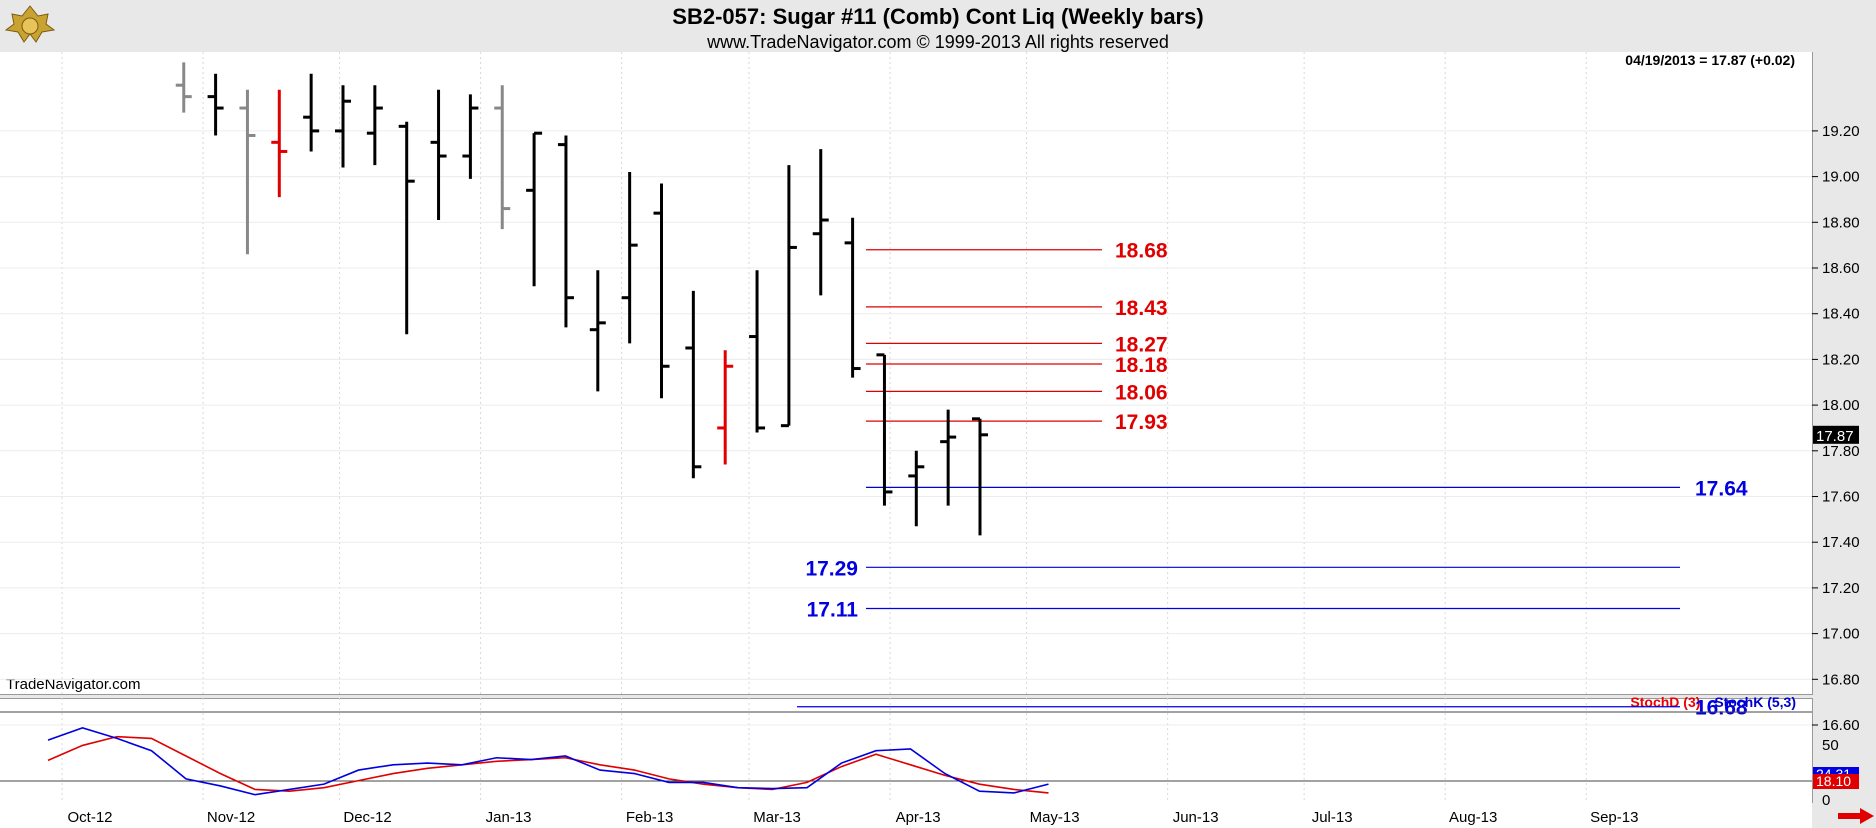 This screenshot has width=1876, height=828. What do you see at coordinates (1710, 60) in the screenshot?
I see `last-quote-label: 04/19/2013 = 17.87 (+0.02)` at bounding box center [1710, 60].